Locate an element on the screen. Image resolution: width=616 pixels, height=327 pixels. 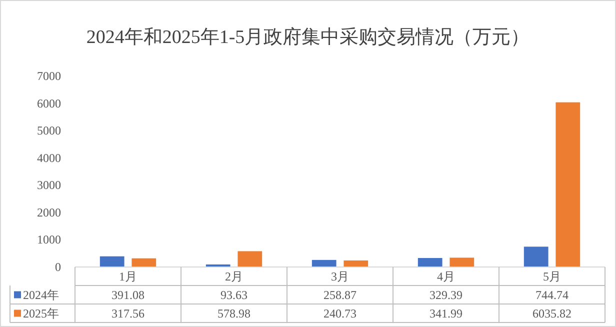
y-tick-label: 6000 is located at coordinates (49, 103).